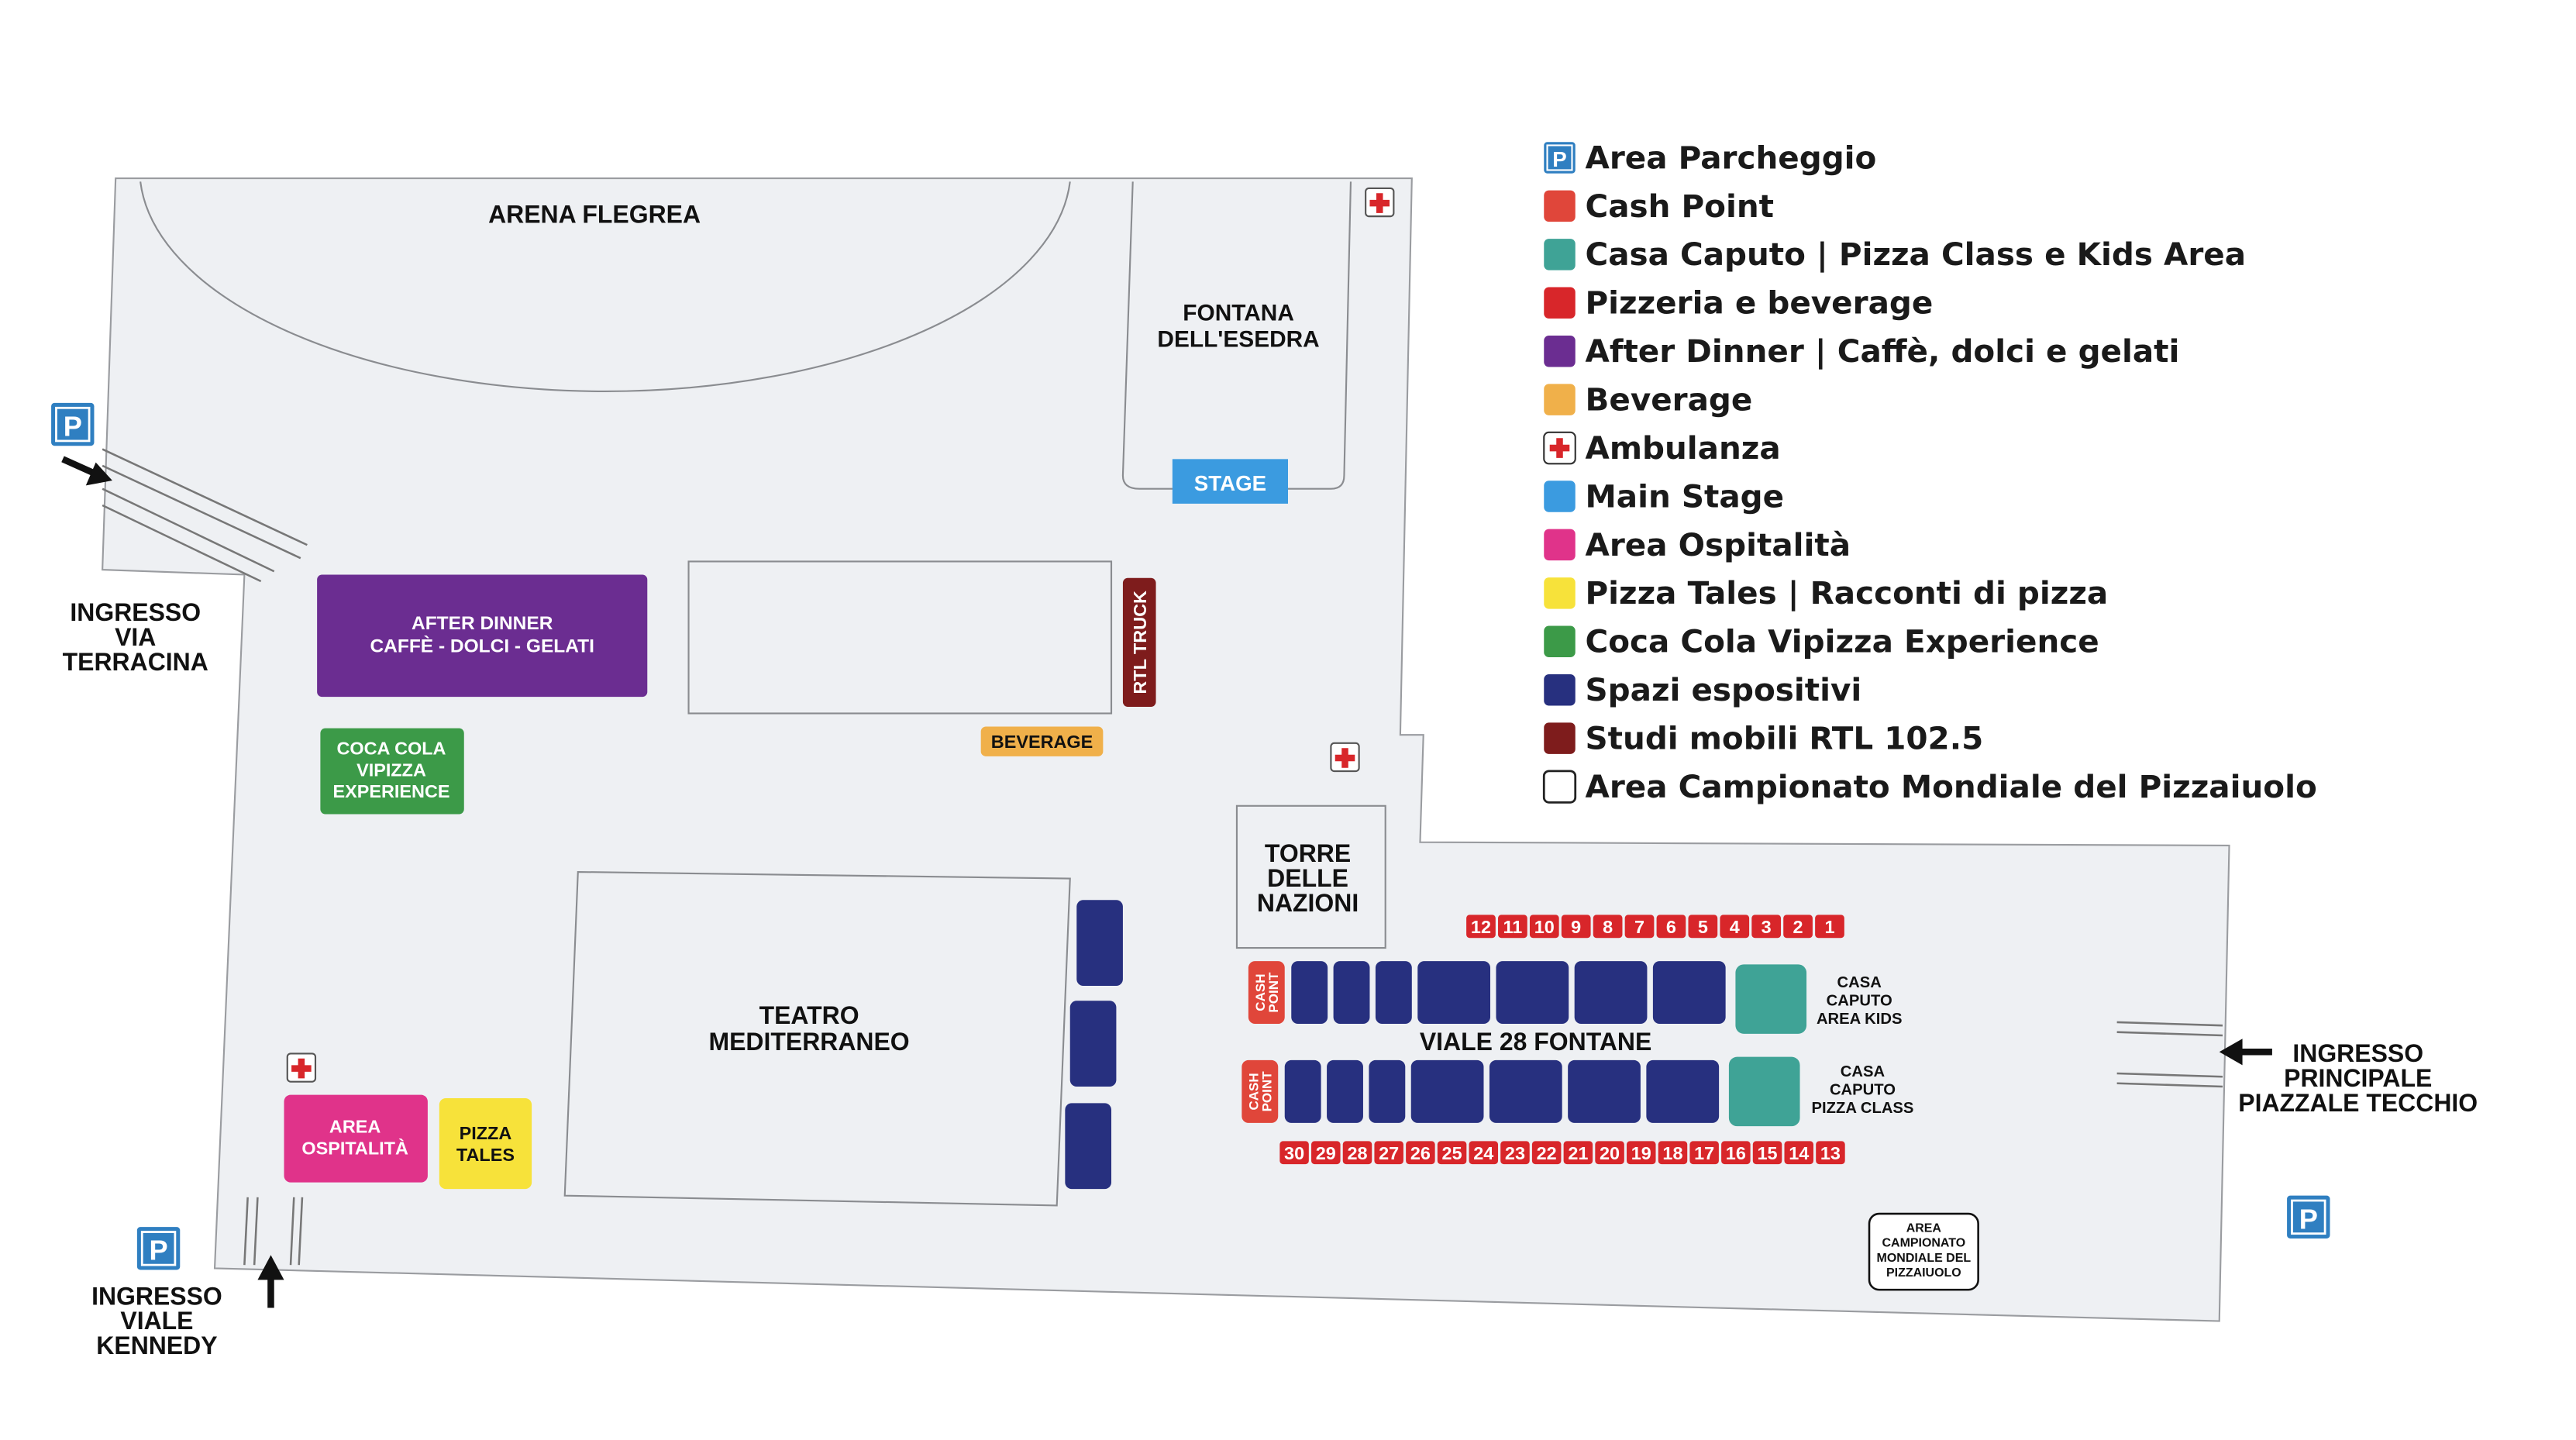  What do you see at coordinates (1704, 1153) in the screenshot?
I see `pizzeria-stall-17: 17` at bounding box center [1704, 1153].